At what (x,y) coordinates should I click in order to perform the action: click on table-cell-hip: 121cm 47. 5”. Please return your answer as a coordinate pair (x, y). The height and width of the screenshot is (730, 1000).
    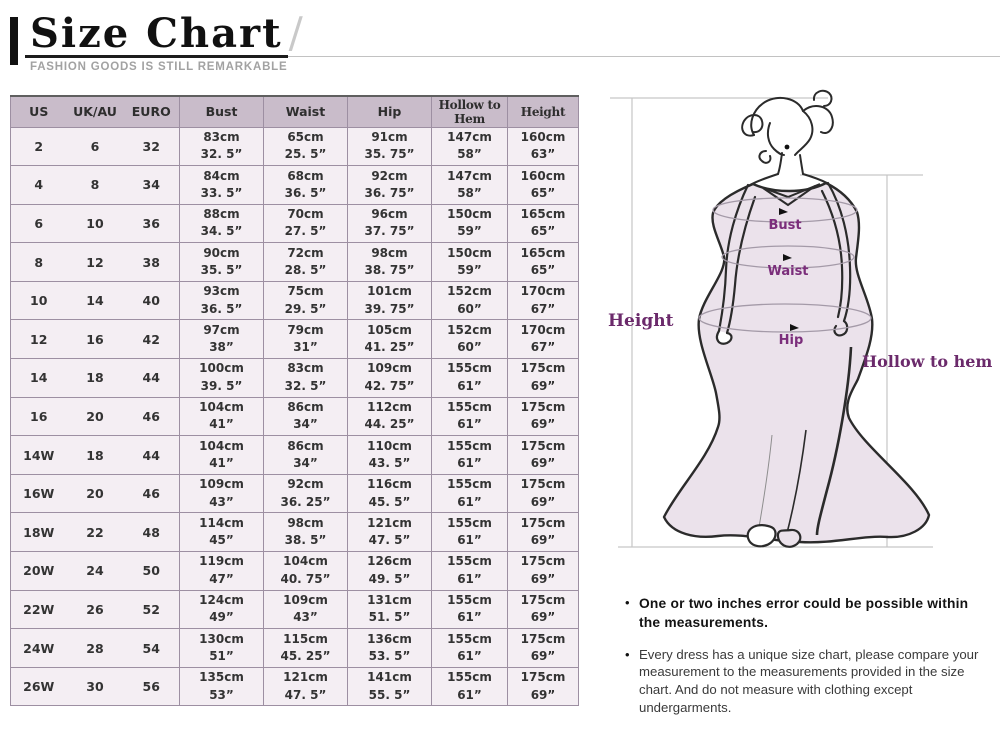
    Looking at the image, I should click on (389, 532).